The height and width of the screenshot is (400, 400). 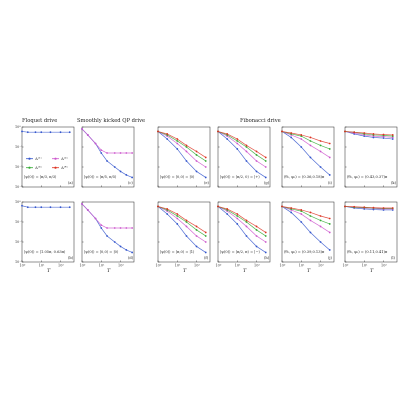 What do you see at coordinates (19, 147) in the screenshot?
I see `y-tick-label: 10⁻¹` at bounding box center [19, 147].